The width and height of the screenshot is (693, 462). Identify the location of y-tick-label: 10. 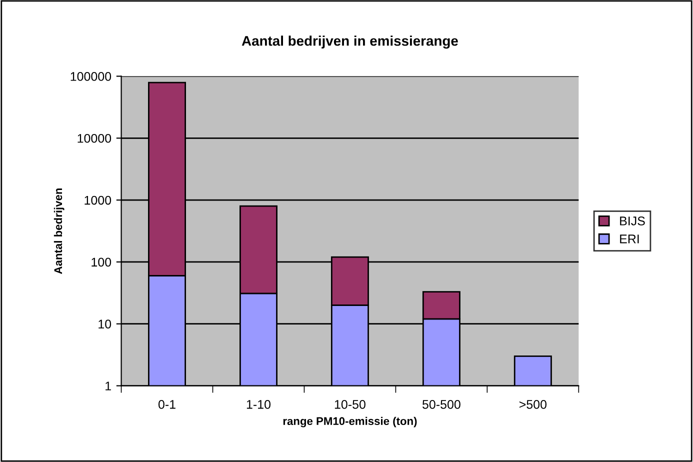
(105, 324).